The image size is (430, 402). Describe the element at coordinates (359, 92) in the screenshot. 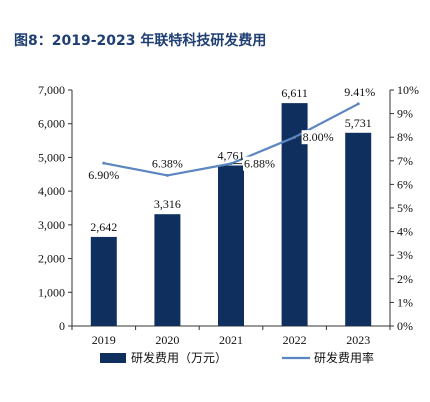

I see `rate-value-label: 9.41%` at that location.